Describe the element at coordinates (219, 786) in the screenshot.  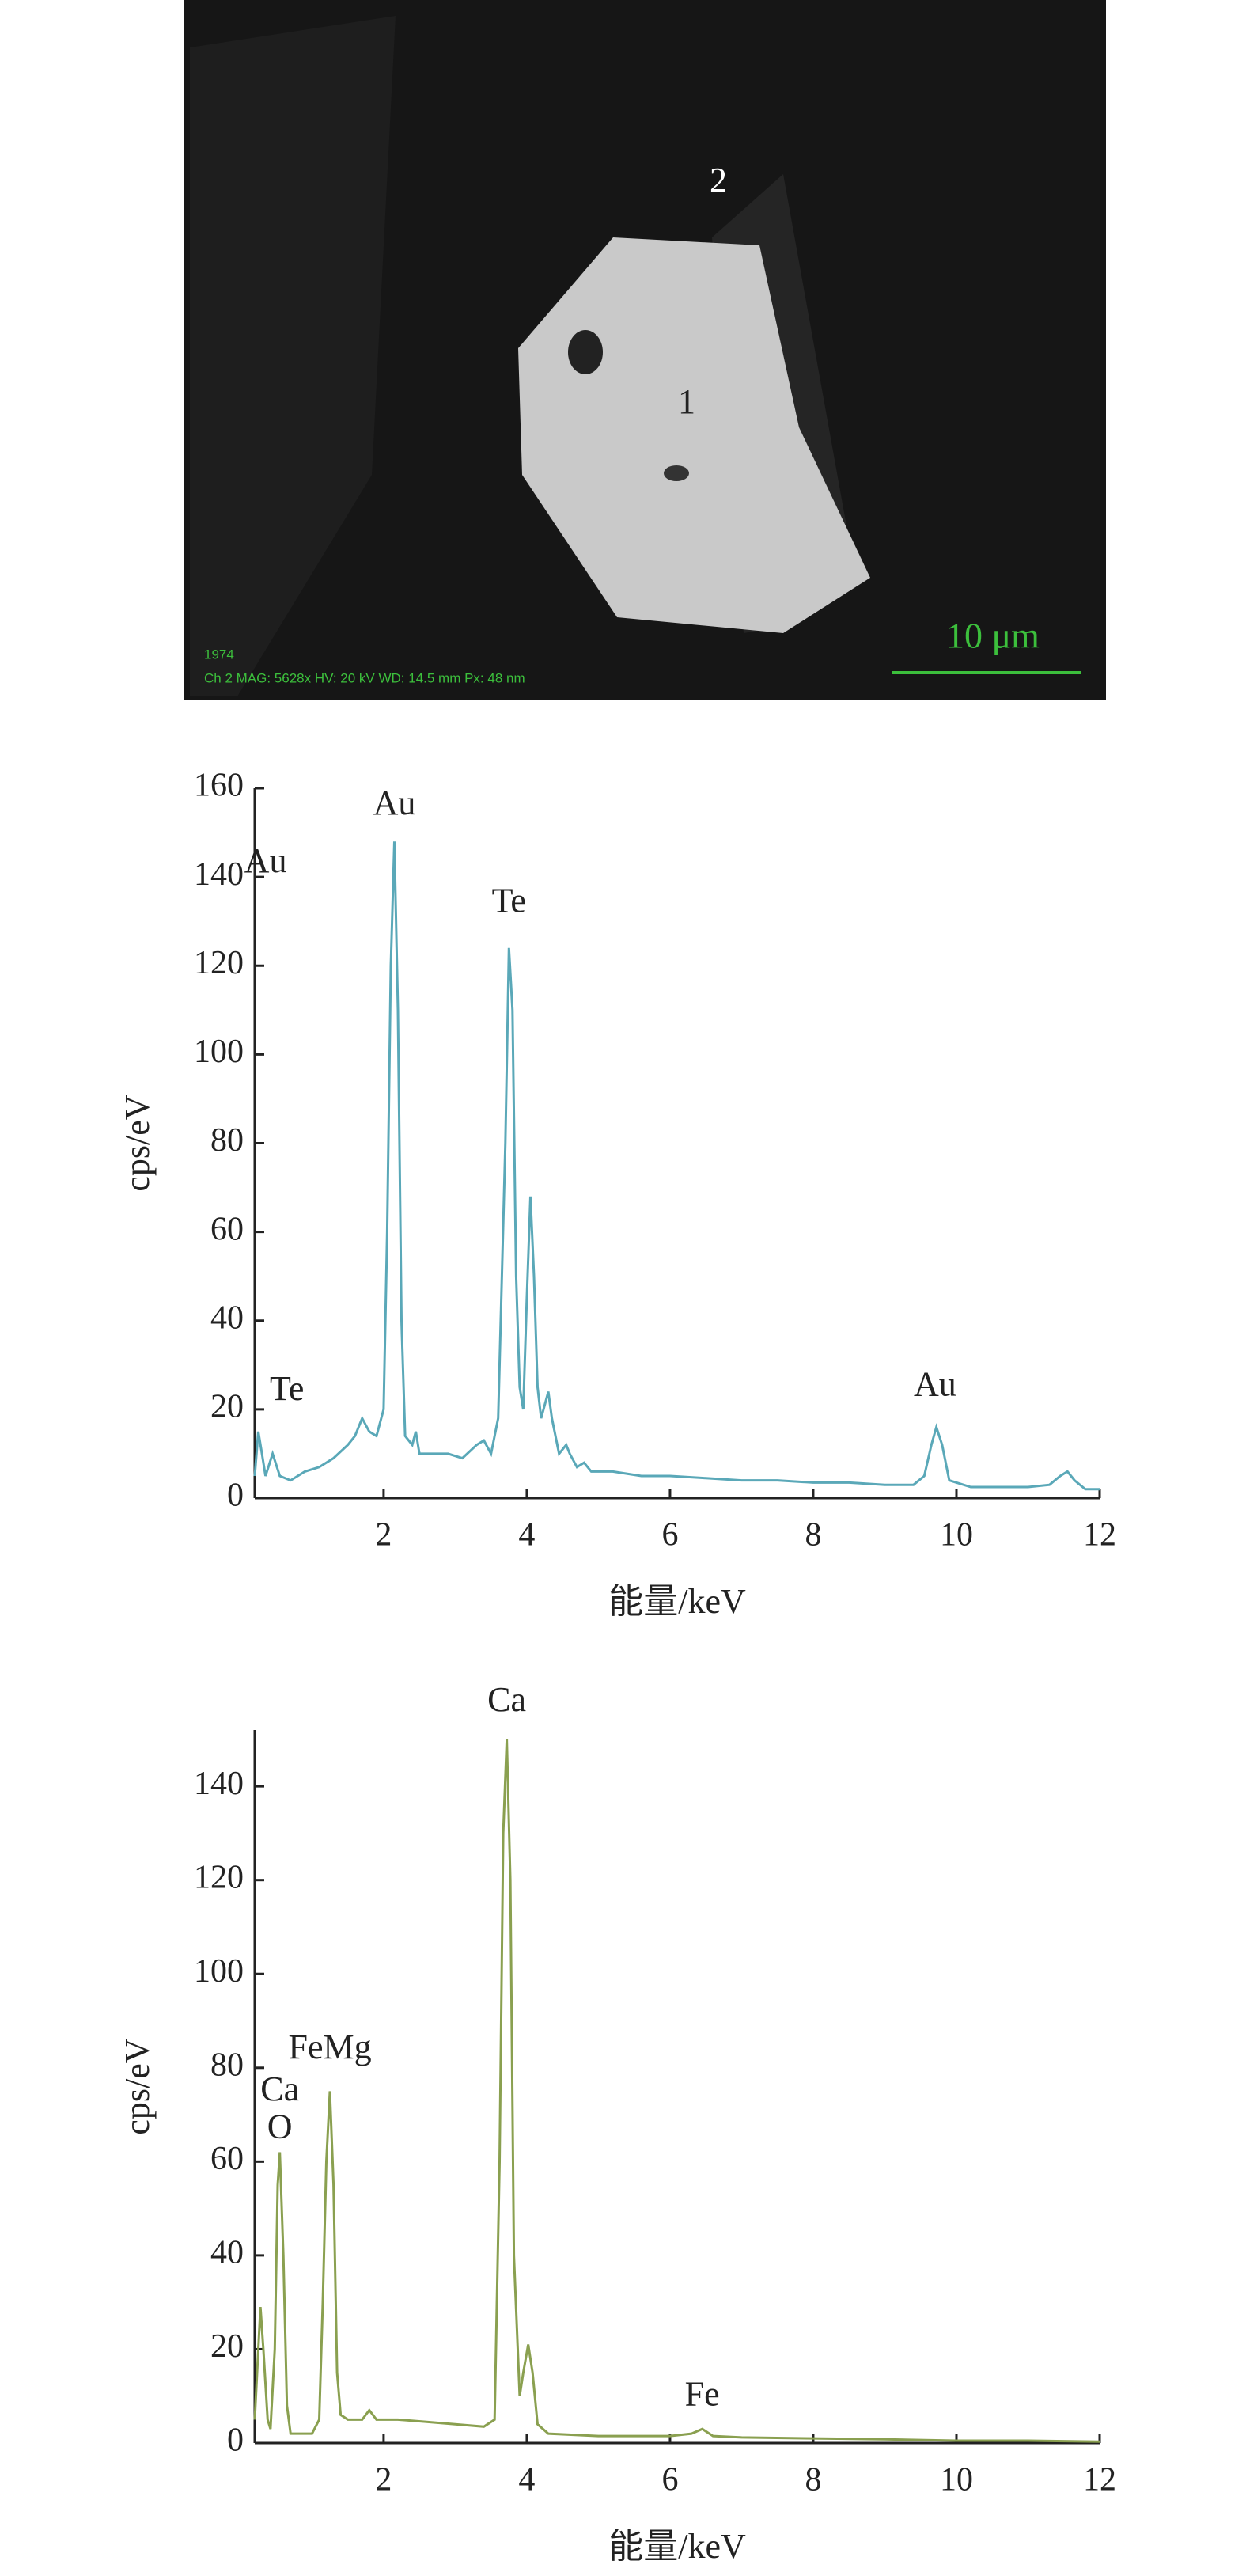
I see `y-tick-label: 160` at that location.